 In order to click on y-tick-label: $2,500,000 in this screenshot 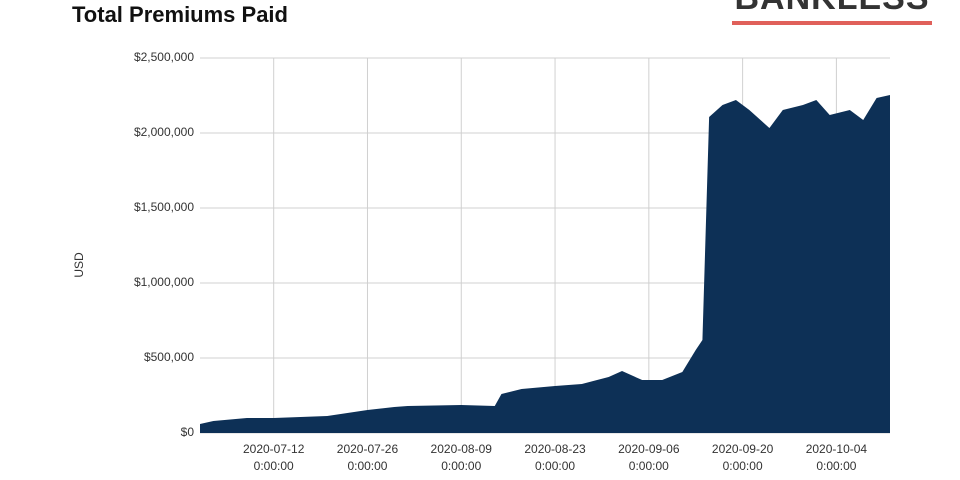, I will do `click(164, 57)`.